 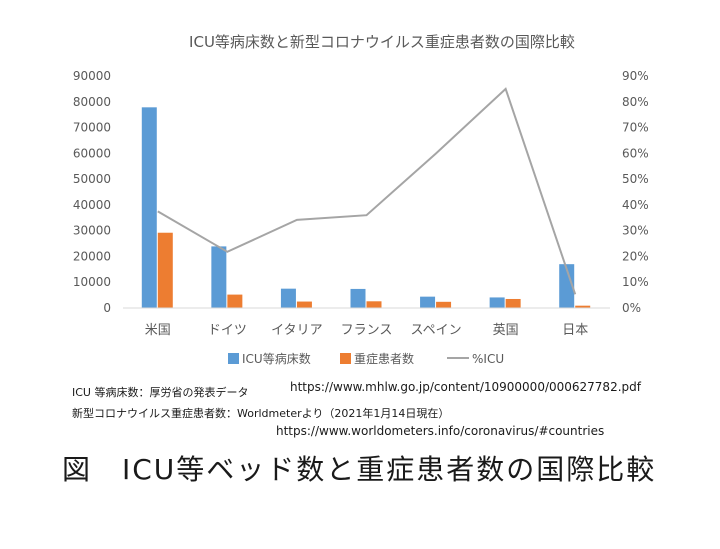 I want to click on y2-tick-label: 50%, so click(x=635, y=179).